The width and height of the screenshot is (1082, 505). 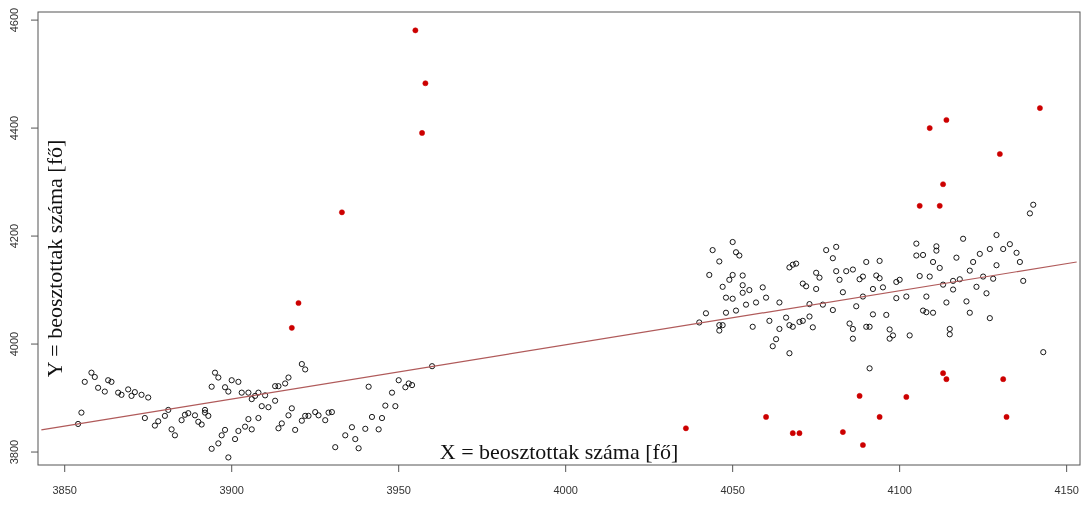 What do you see at coordinates (14, 452) in the screenshot?
I see `y-tick-label: 3800` at bounding box center [14, 452].